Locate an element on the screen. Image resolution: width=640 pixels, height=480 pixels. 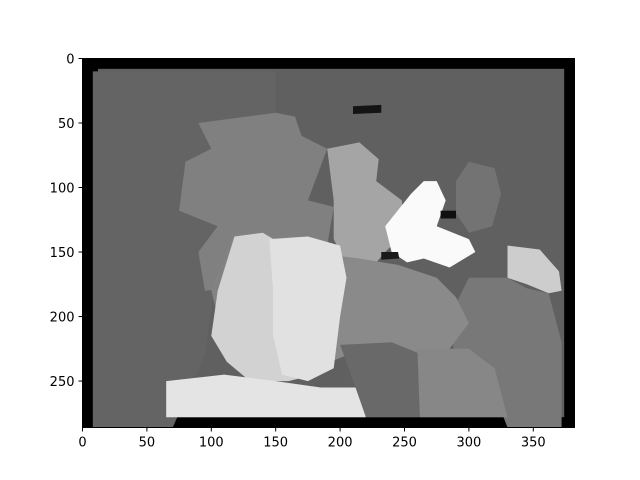
x-axis: 0 50 100 150 200 250 300 350 is located at coordinates (312, 439).